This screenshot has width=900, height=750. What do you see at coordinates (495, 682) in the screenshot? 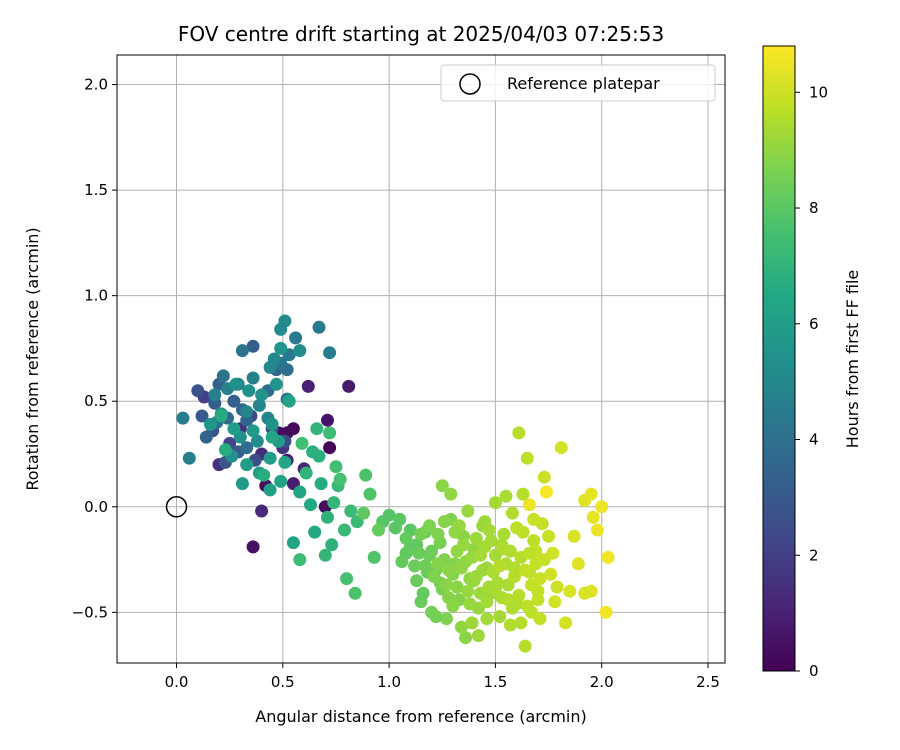
I see `x-tick-label: 1.5` at bounding box center [495, 682].